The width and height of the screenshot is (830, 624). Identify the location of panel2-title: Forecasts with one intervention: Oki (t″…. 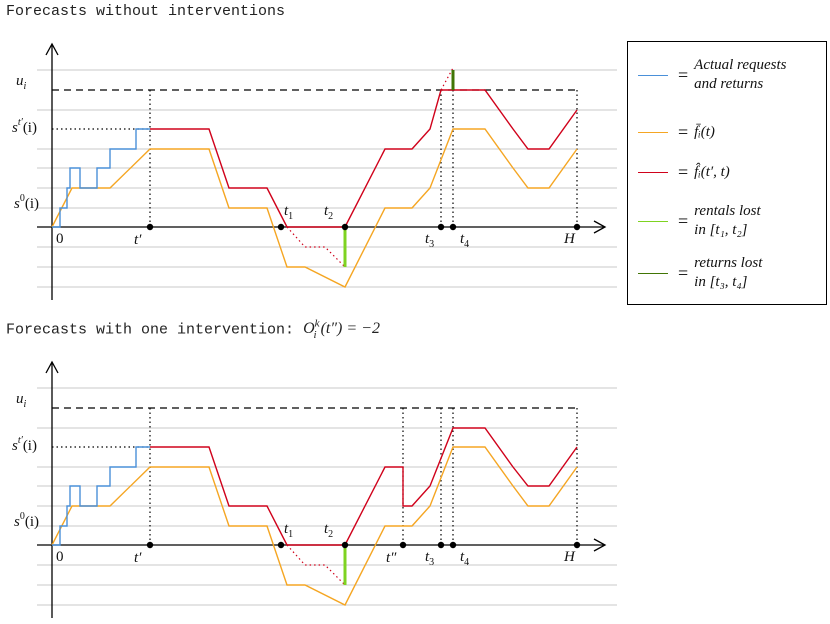
(193, 329).